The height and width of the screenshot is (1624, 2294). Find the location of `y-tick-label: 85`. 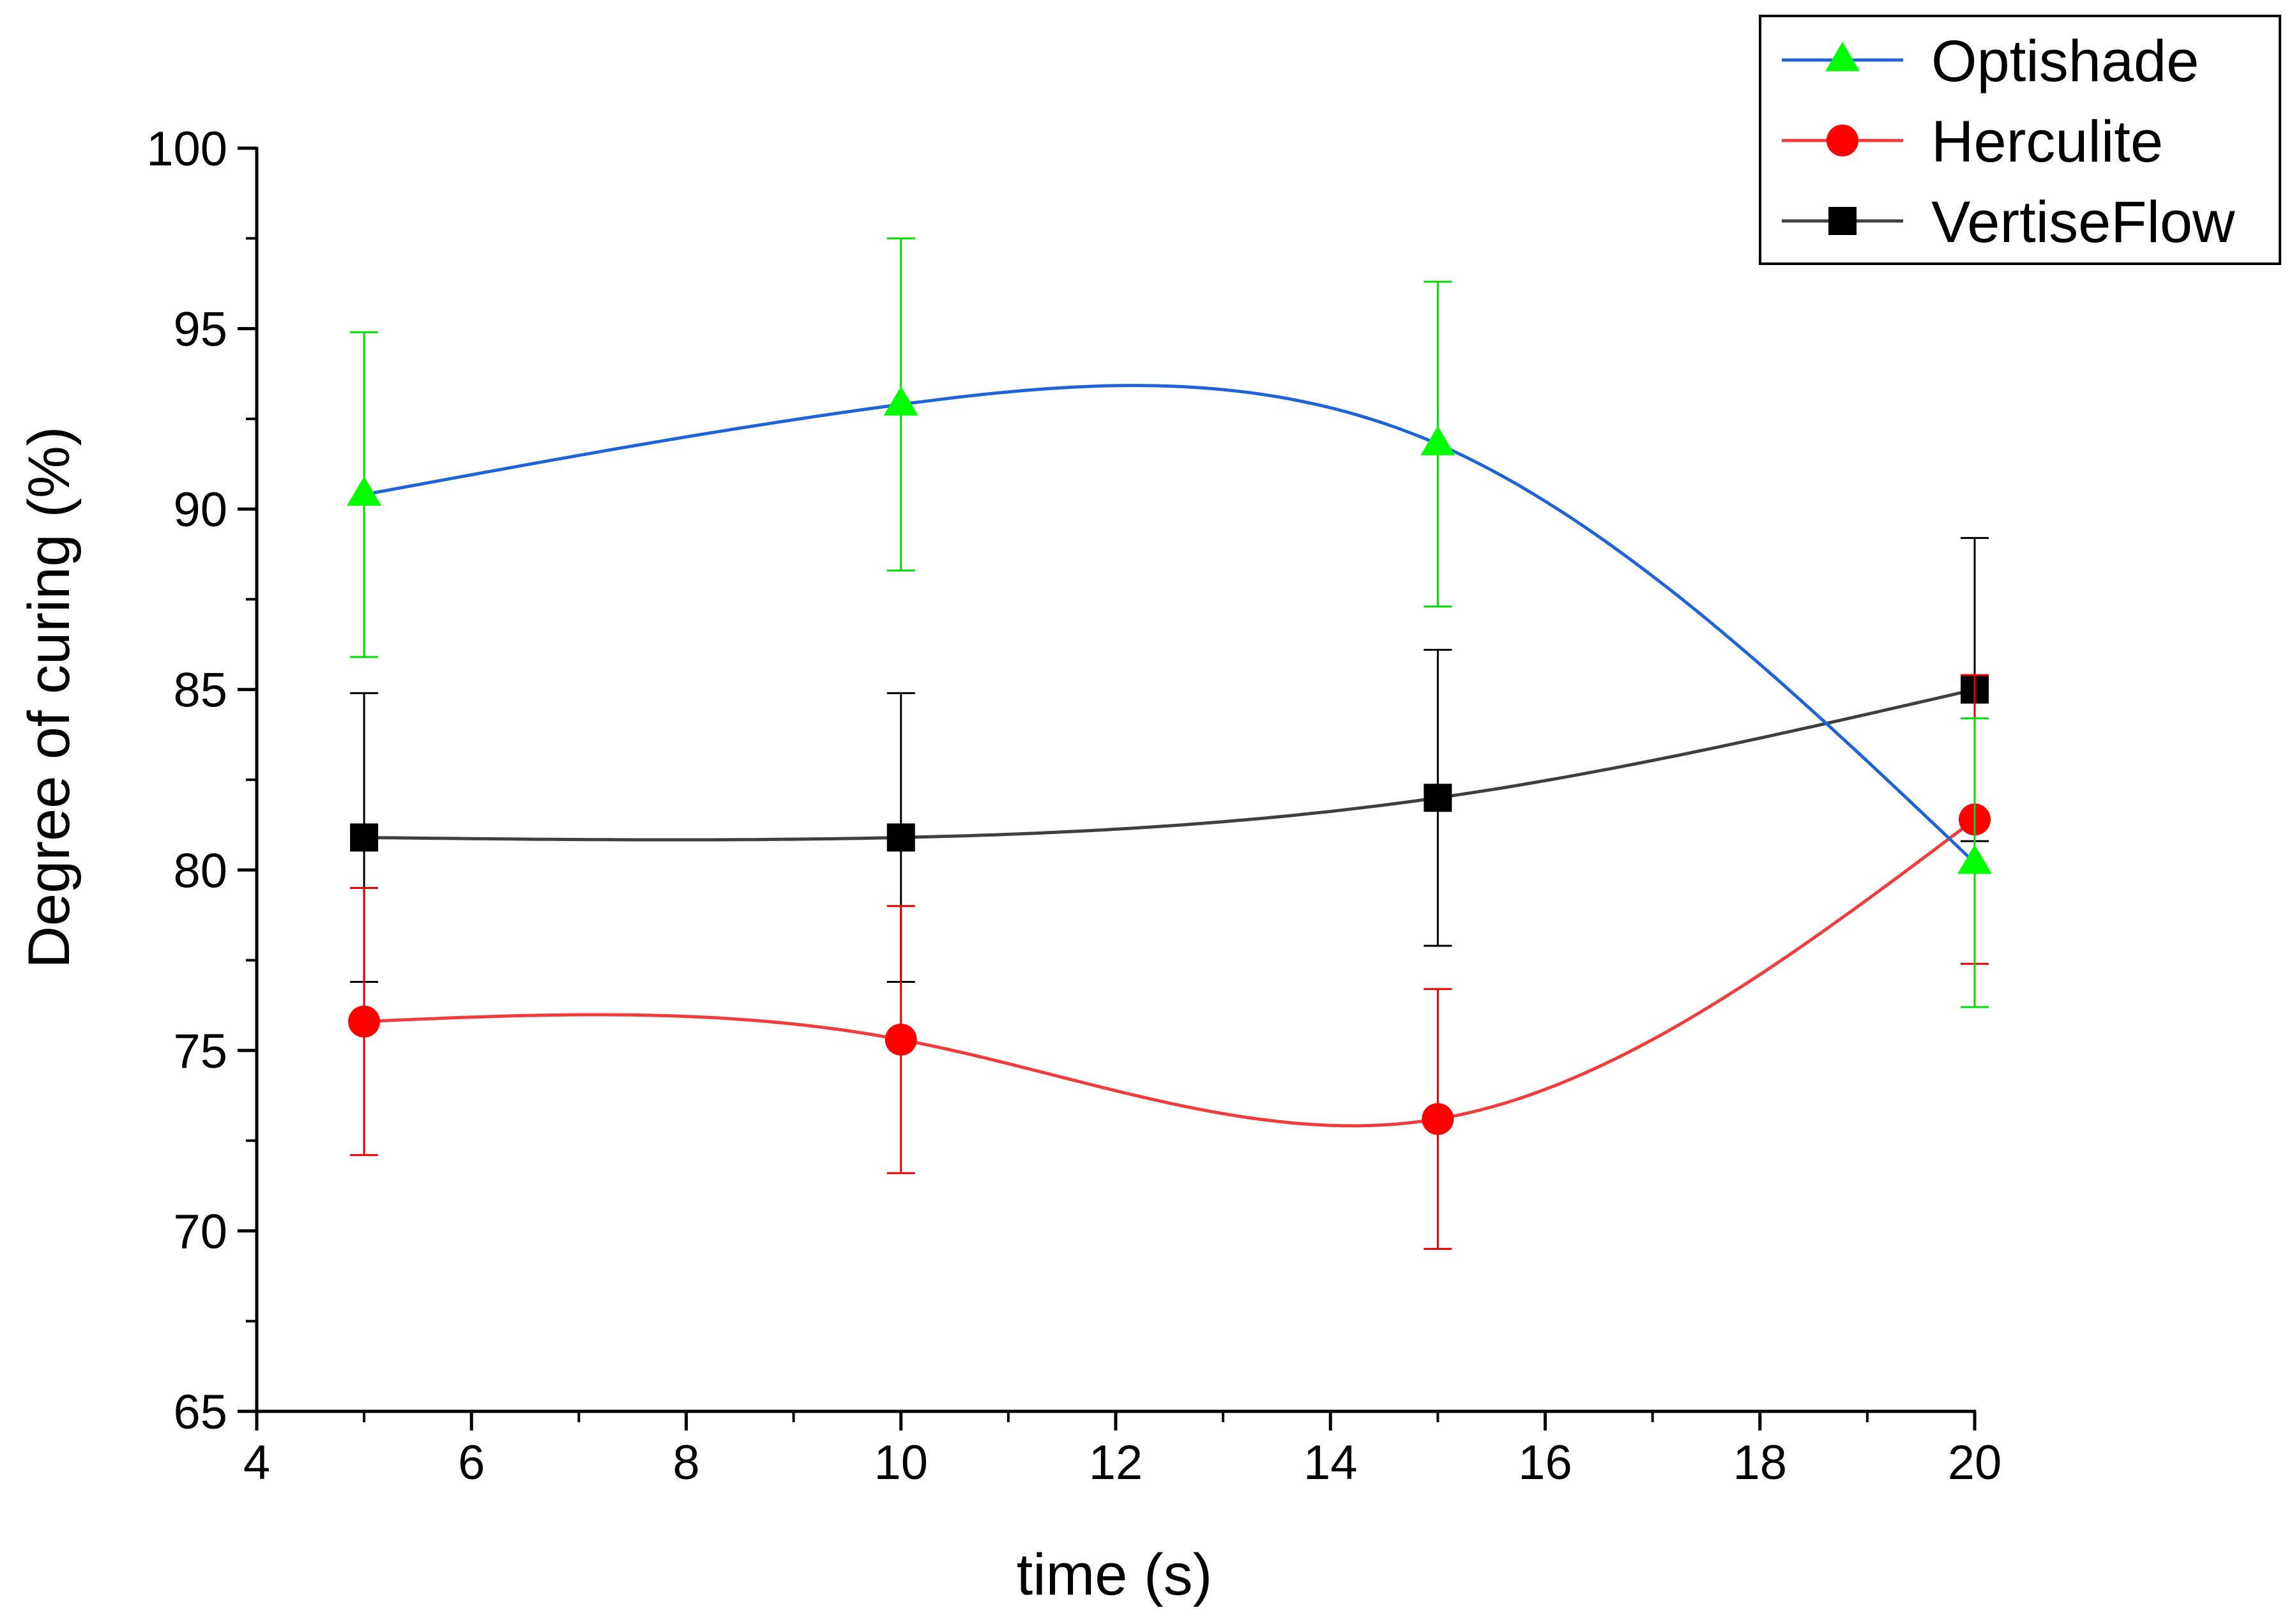

y-tick-label: 85 is located at coordinates (200, 691).